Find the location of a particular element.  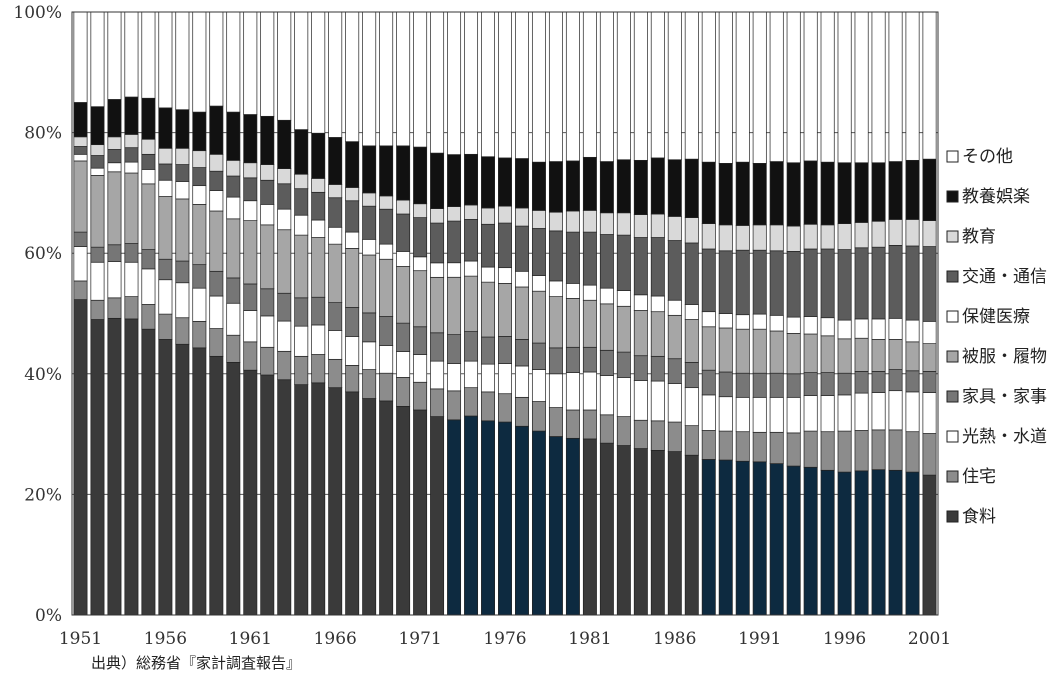

legend-label: 被服・履物 is located at coordinates (1004, 357).